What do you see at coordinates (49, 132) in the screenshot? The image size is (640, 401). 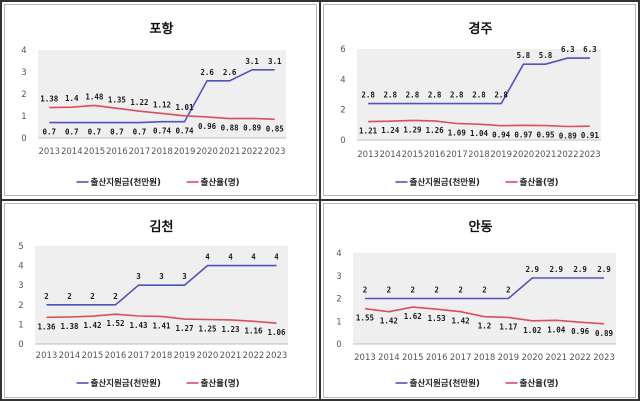 I see `data-label: 0.7` at bounding box center [49, 132].